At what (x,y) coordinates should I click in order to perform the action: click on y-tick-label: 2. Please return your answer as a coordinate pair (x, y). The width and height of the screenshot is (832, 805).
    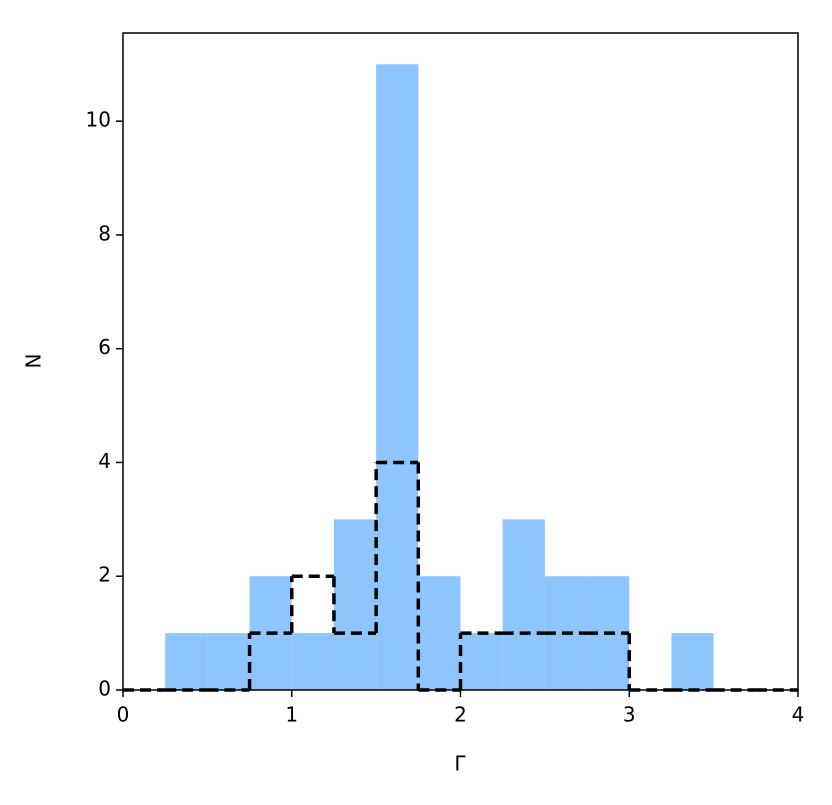
    Looking at the image, I should click on (104, 575).